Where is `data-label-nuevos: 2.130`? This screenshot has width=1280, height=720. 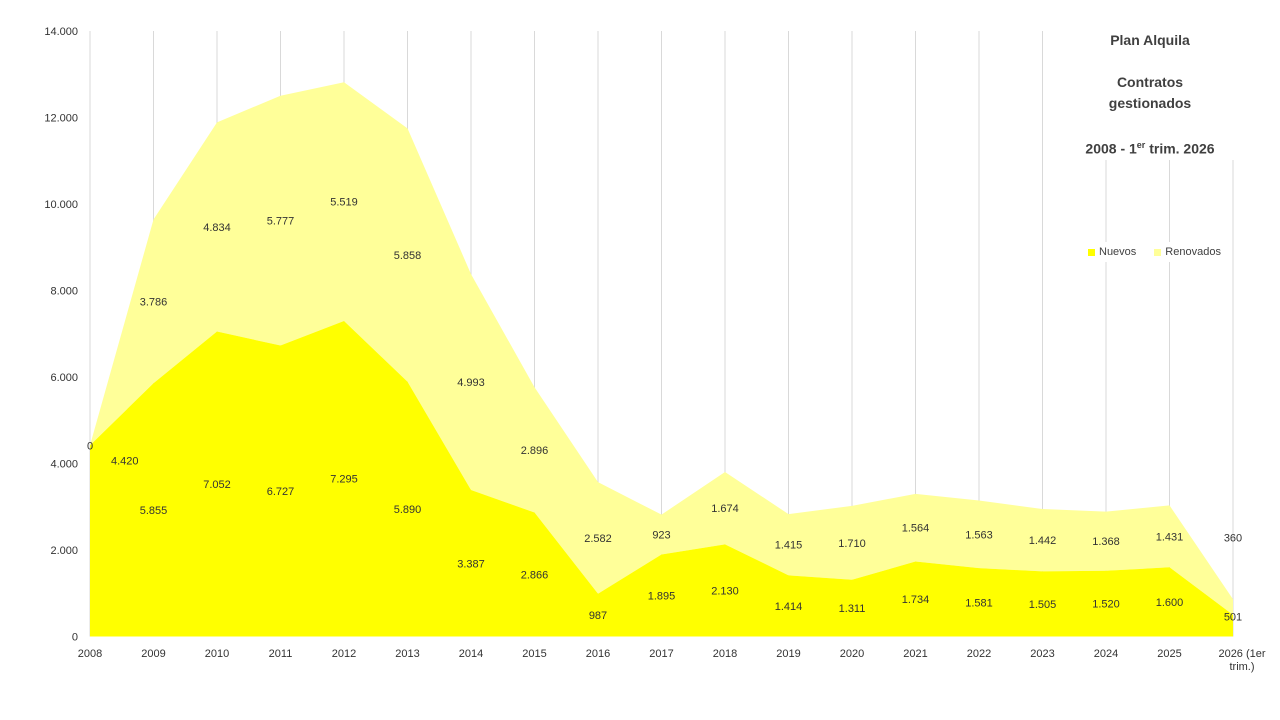 data-label-nuevos: 2.130 is located at coordinates (725, 591).